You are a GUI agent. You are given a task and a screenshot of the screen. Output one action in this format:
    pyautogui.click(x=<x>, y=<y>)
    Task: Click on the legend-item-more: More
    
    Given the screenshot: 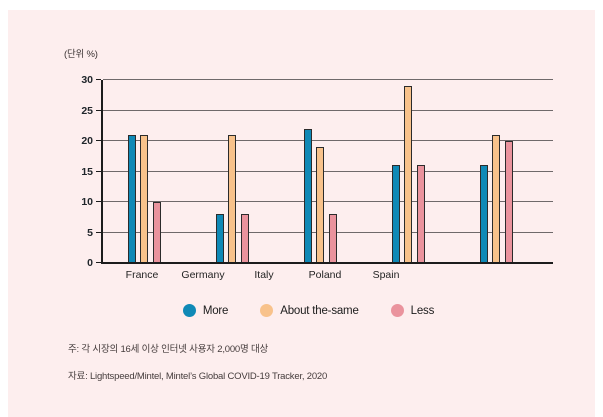 What is the action you would take?
    pyautogui.click(x=205, y=310)
    